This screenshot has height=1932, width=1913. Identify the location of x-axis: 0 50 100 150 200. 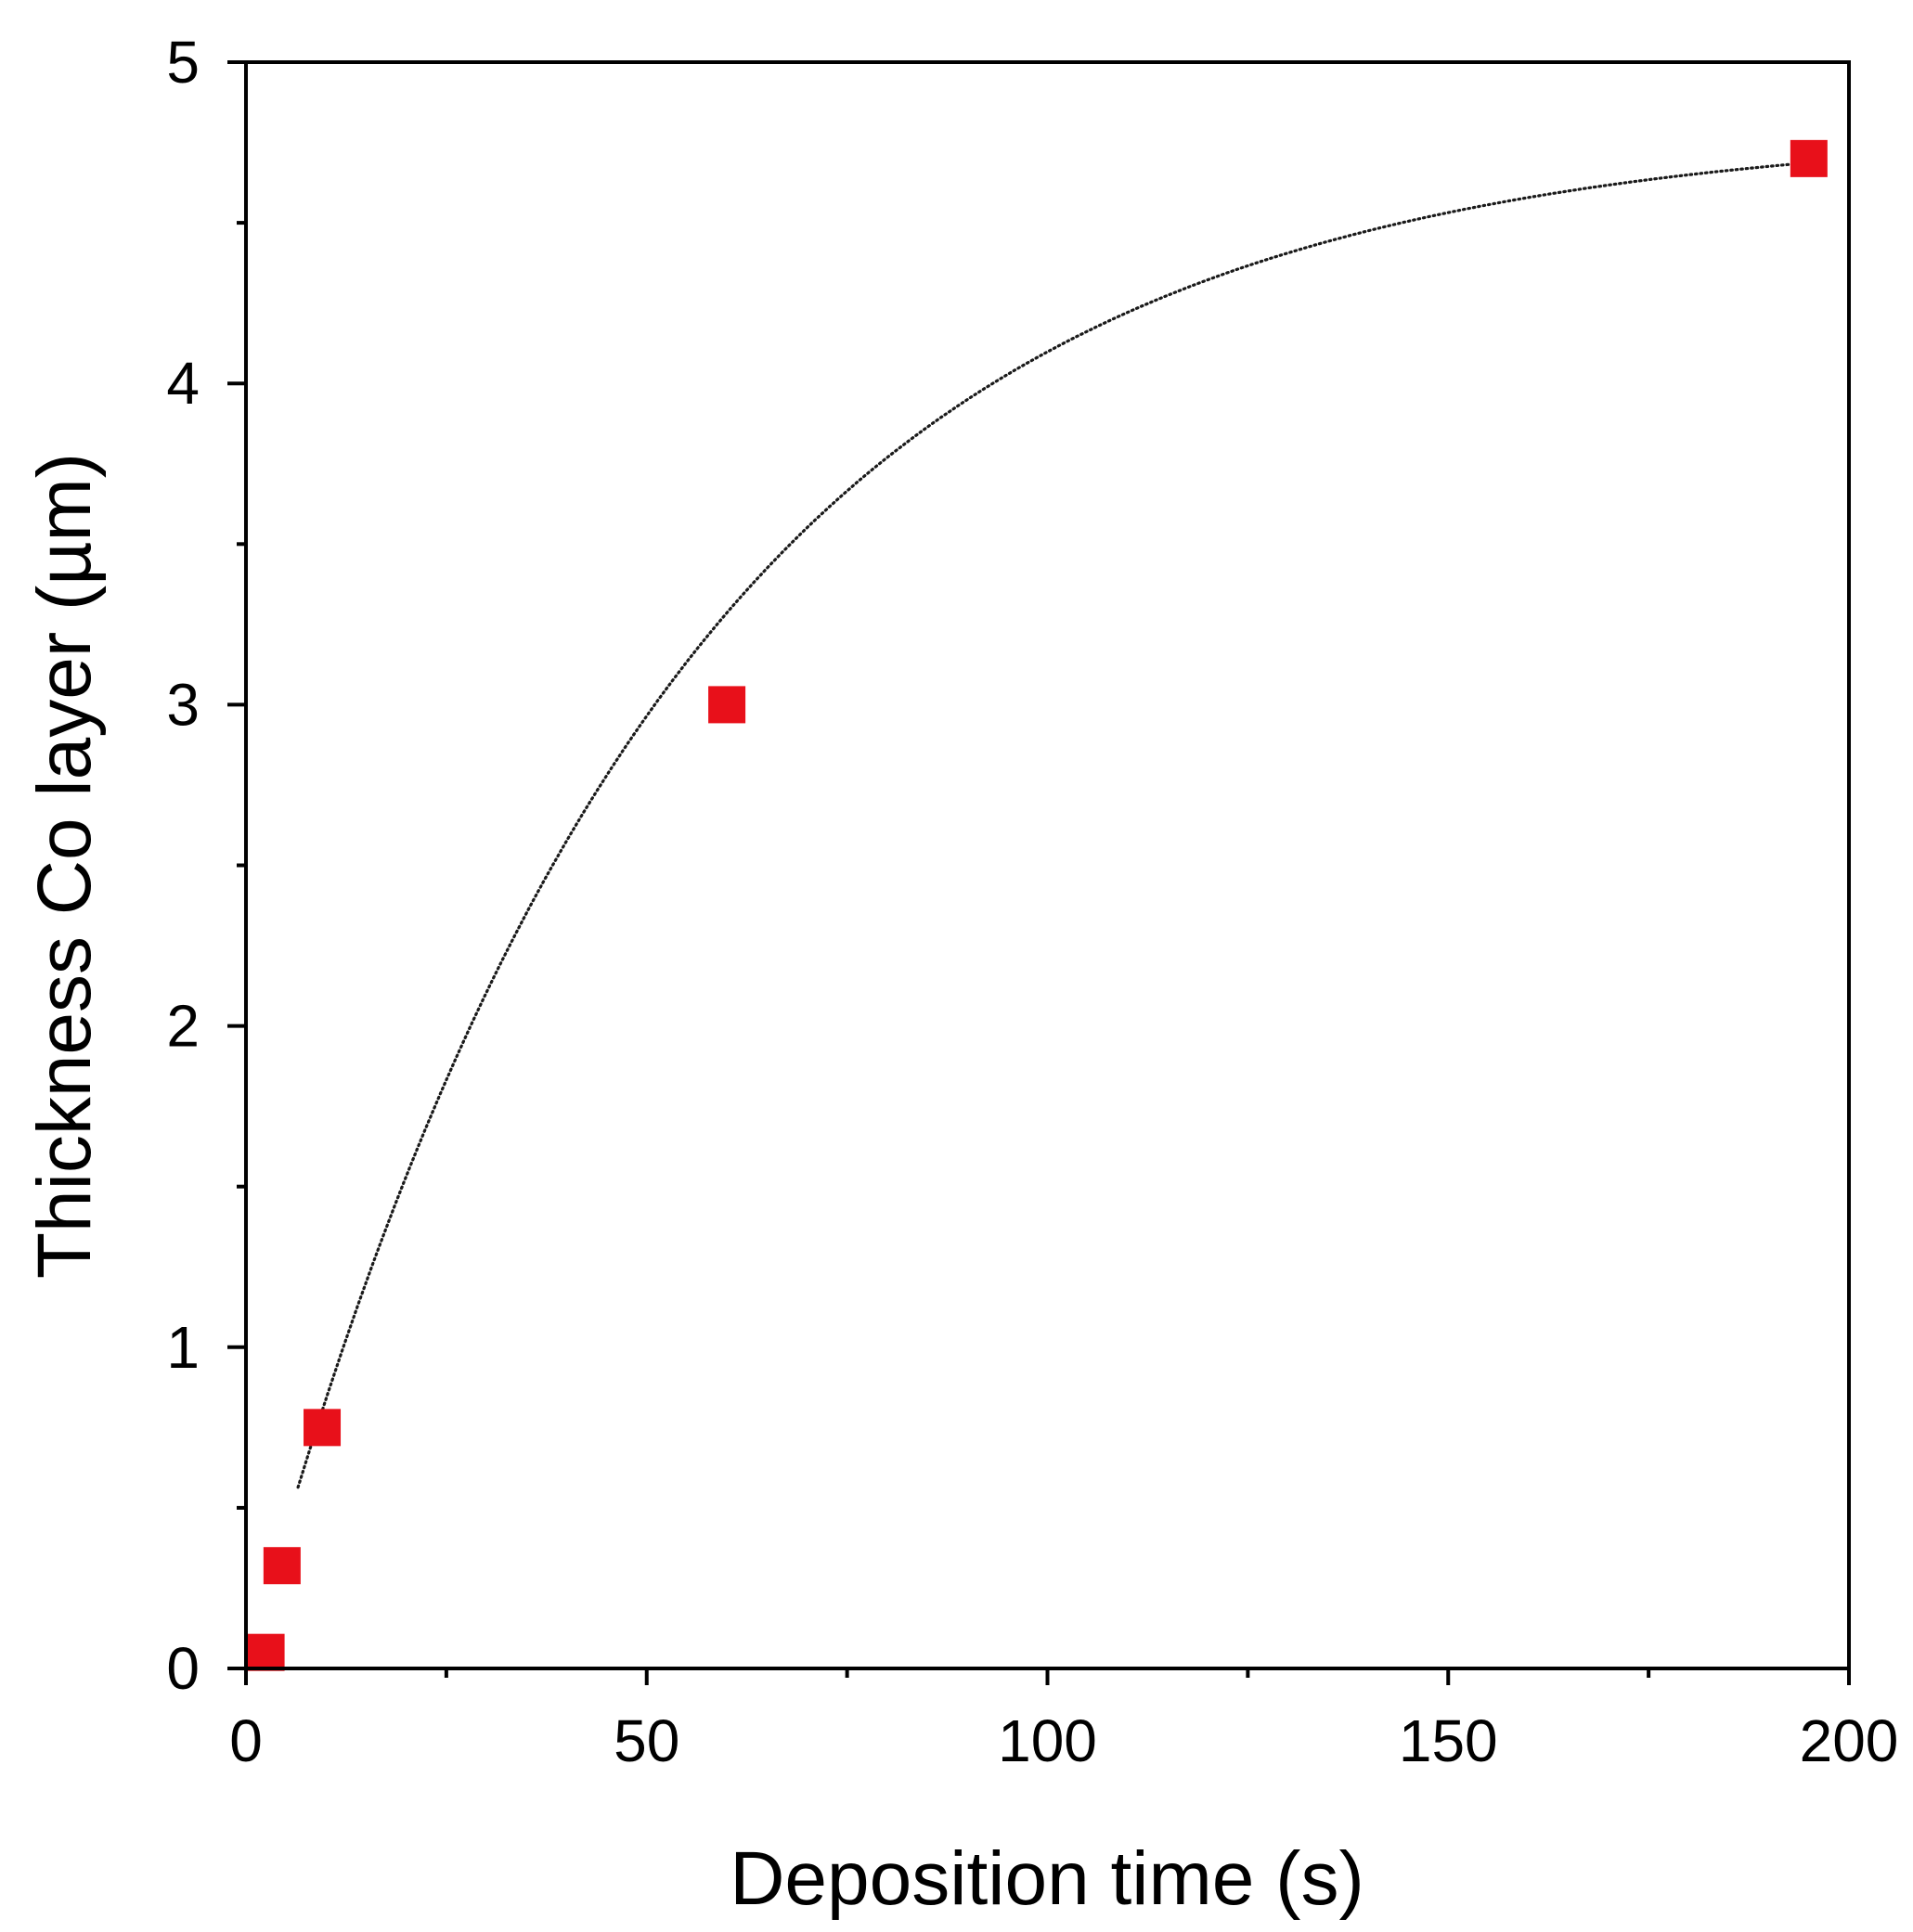
(1063, 1721).